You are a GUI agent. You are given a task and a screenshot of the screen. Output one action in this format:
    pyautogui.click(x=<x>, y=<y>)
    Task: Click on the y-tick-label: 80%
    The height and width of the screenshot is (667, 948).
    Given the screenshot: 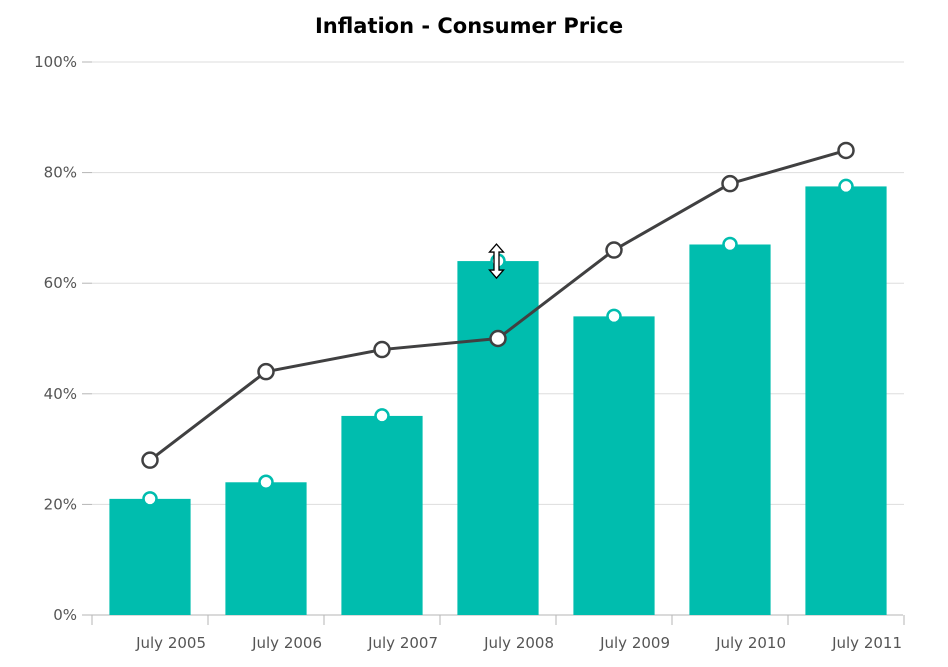 What is the action you would take?
    pyautogui.click(x=60, y=173)
    